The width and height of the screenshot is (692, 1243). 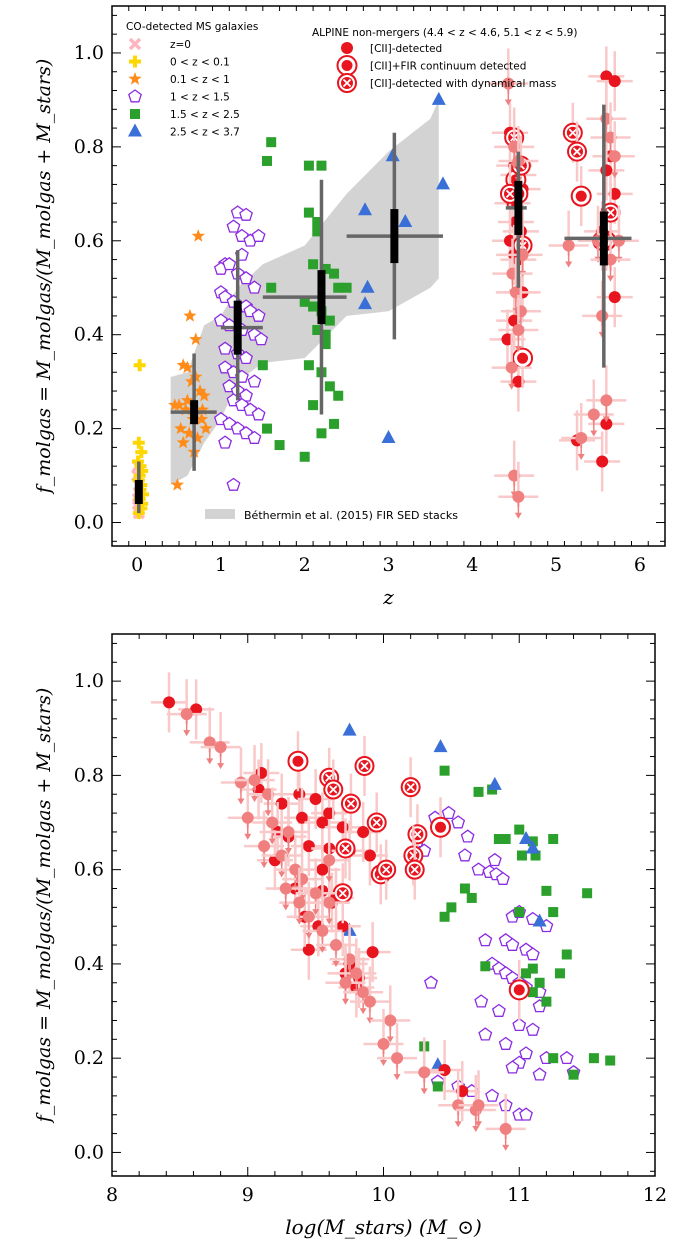 I want to click on legend-icon-plus, so click(x=135, y=61).